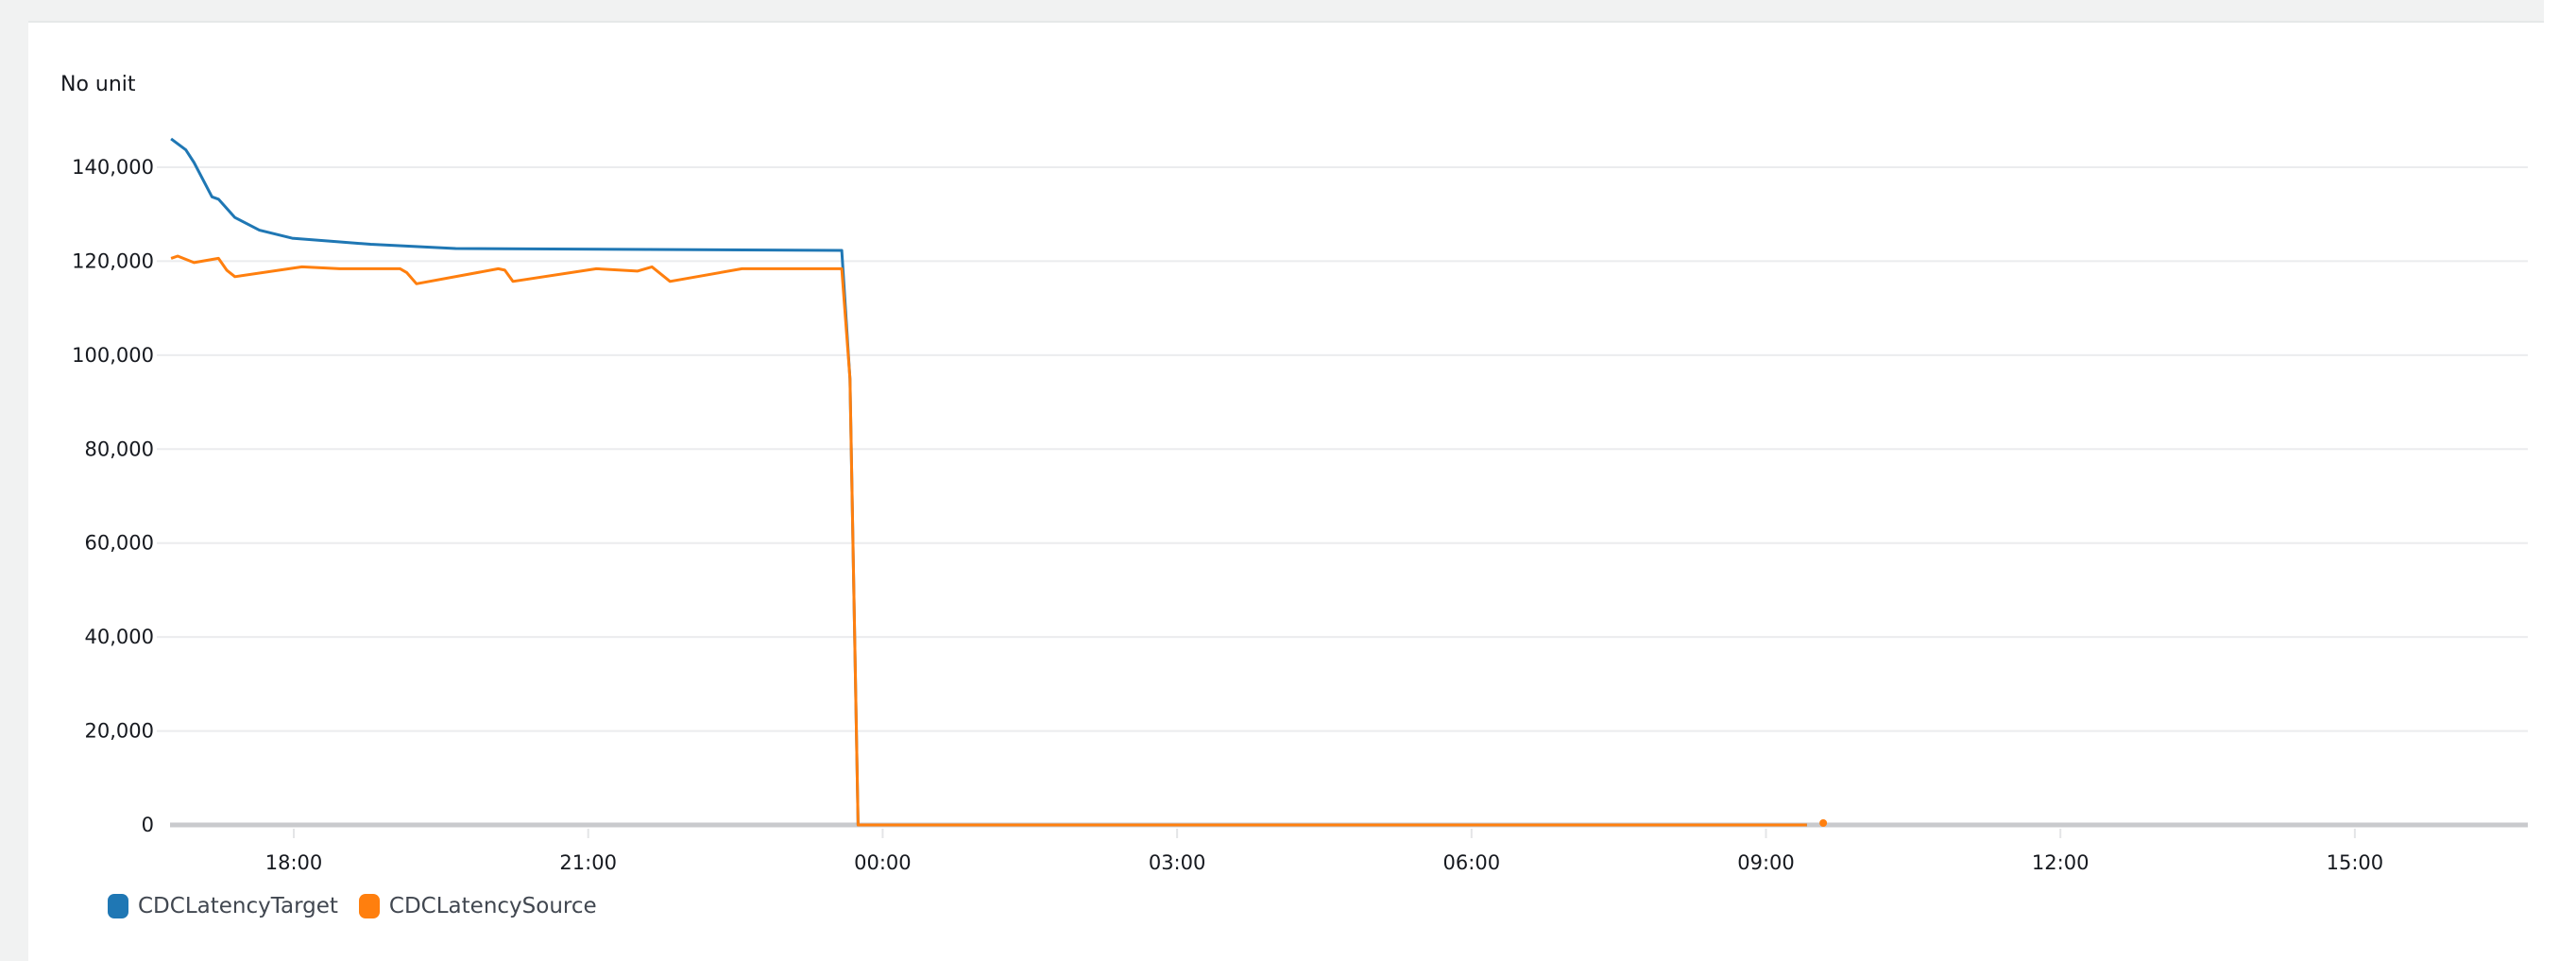 This screenshot has height=961, width=2576. What do you see at coordinates (148, 825) in the screenshot?
I see `y-tick-label: 0` at bounding box center [148, 825].